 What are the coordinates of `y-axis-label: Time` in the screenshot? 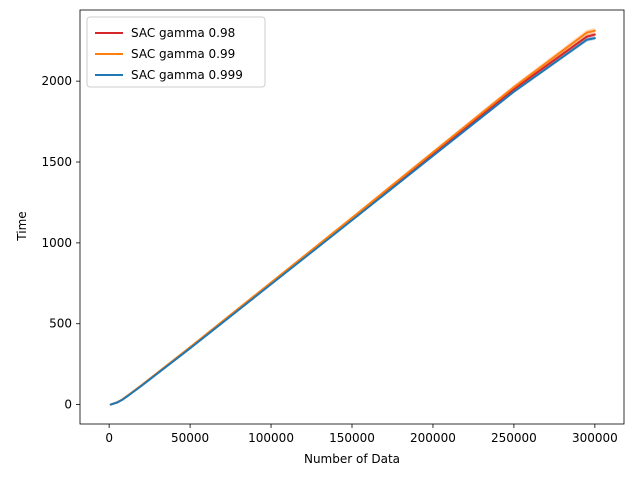 It's located at (22, 226).